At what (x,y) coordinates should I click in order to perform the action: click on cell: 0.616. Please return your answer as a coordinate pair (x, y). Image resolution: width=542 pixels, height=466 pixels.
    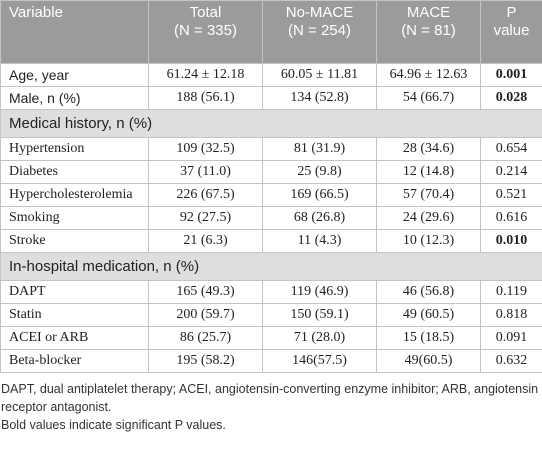
    Looking at the image, I should click on (511, 218).